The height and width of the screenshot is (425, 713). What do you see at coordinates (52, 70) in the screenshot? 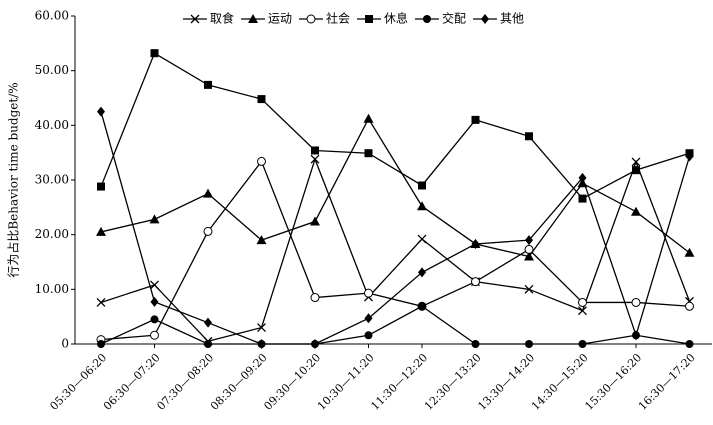
I see `y-tick-label: 50.00` at bounding box center [52, 70].